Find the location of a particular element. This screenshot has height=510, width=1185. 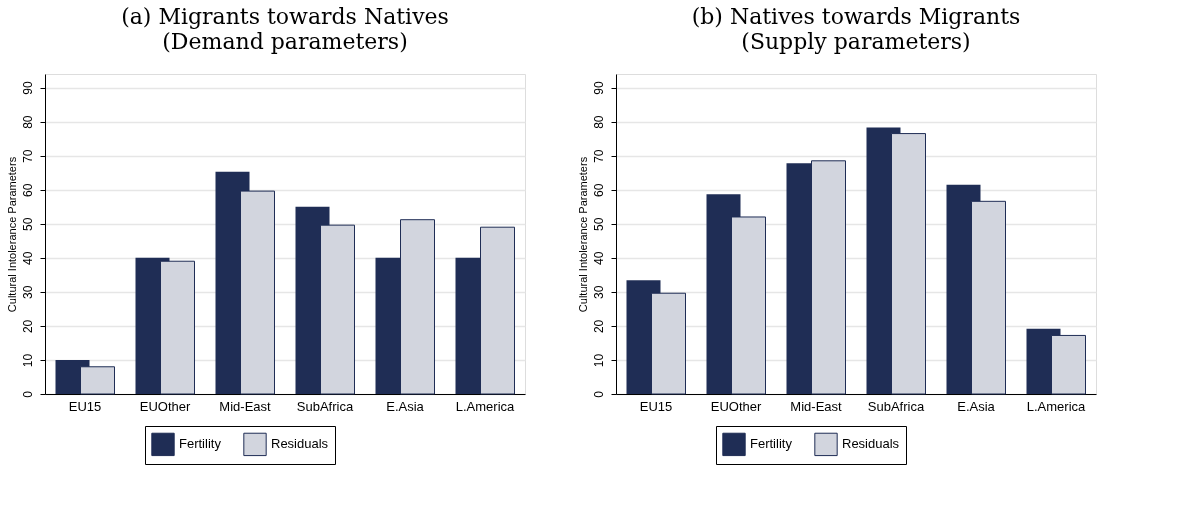

chart-title: (a) Migrants towards Natives is located at coordinates (285, 16).